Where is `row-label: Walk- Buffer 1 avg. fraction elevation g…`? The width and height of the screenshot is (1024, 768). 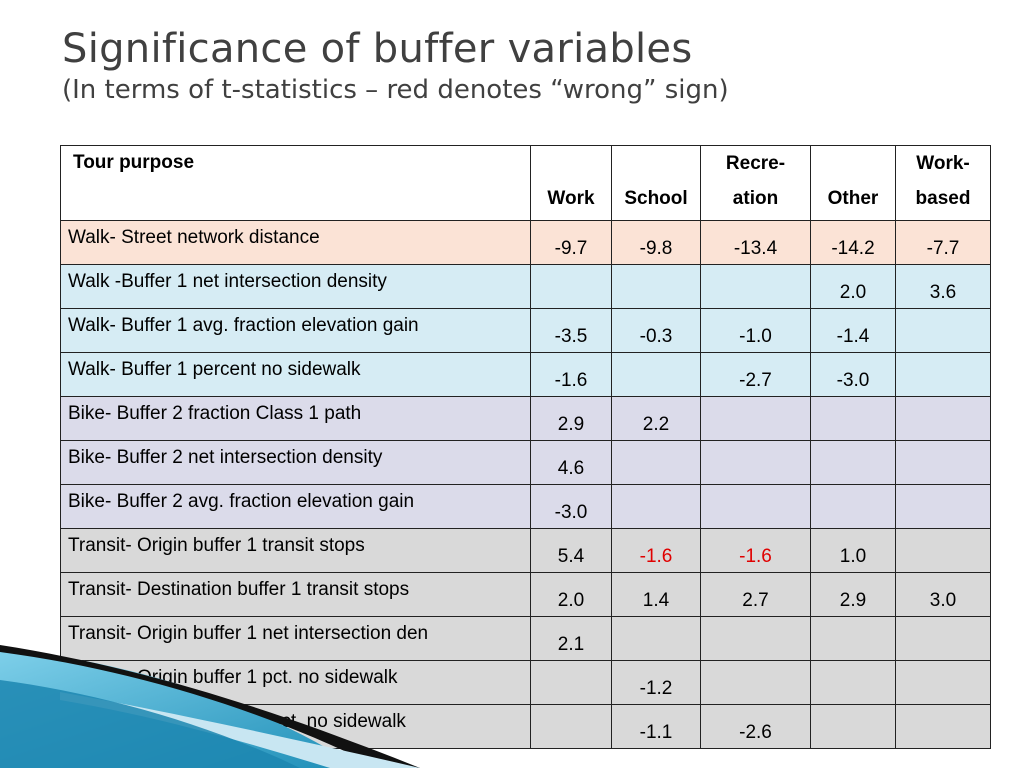
row-label: Walk- Buffer 1 avg. fraction elevation g… is located at coordinates (295, 330).